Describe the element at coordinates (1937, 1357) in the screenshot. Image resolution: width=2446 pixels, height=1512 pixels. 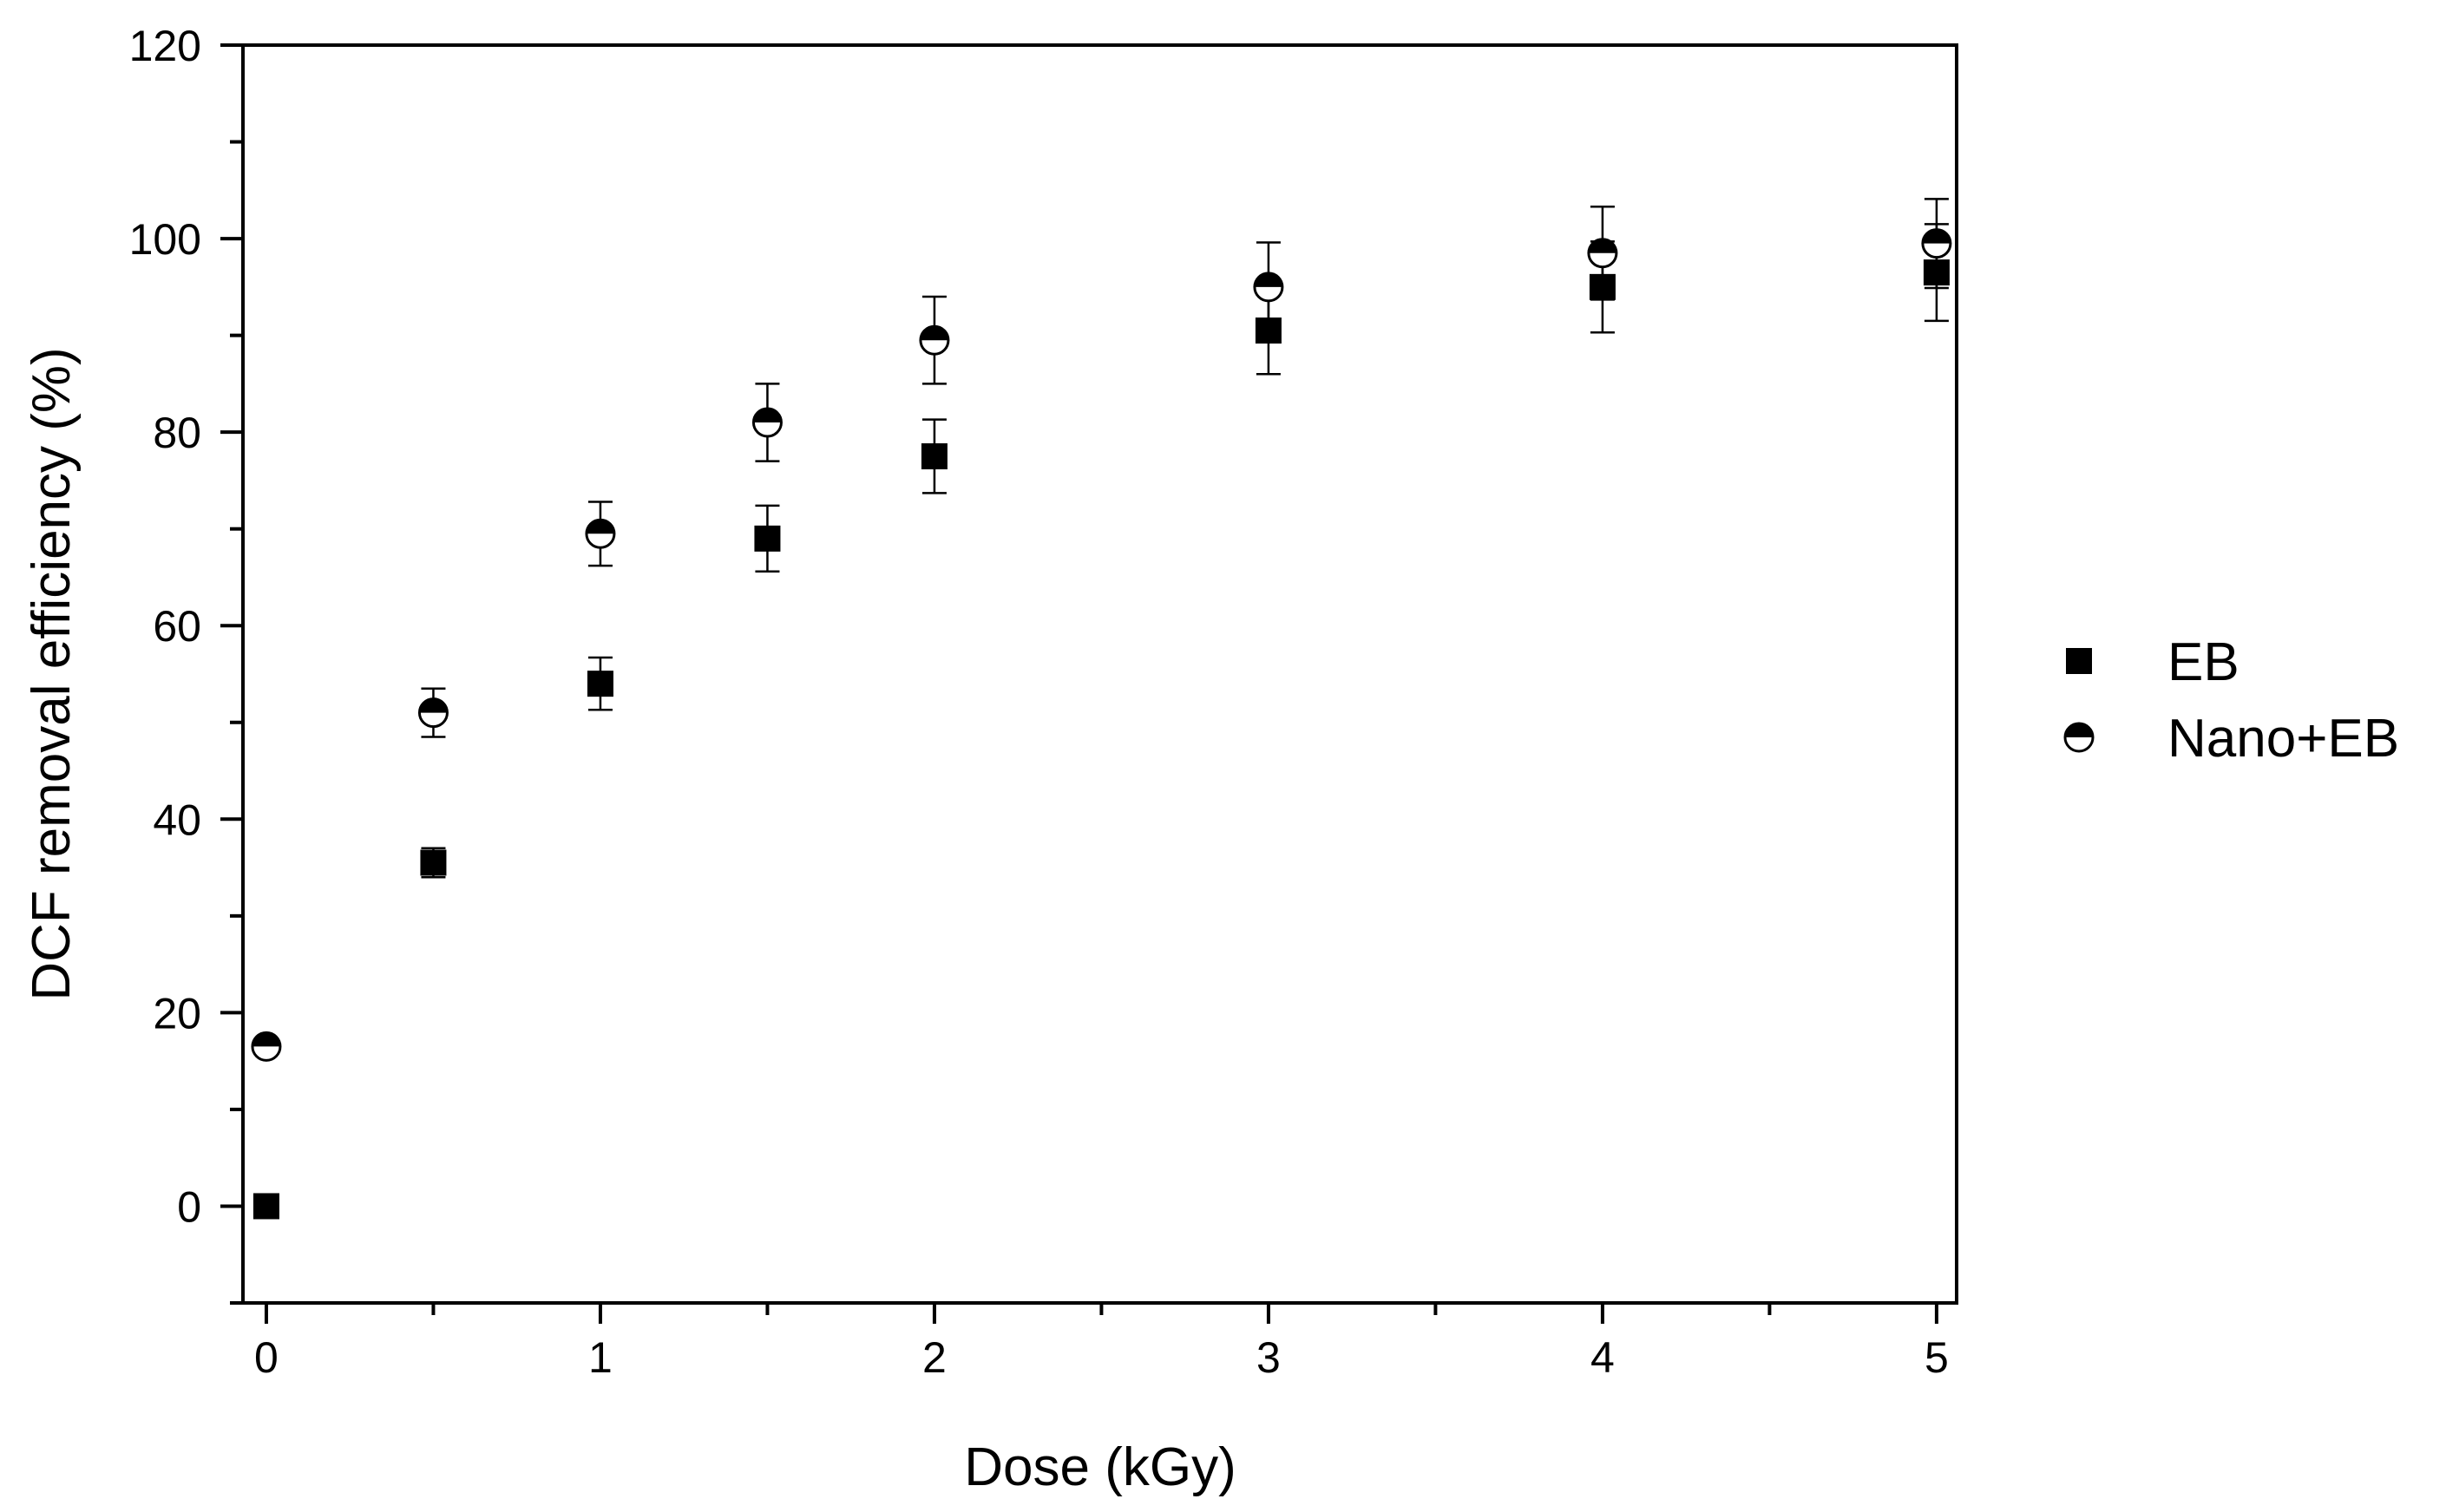
I see `x-tick-label: 5` at that location.